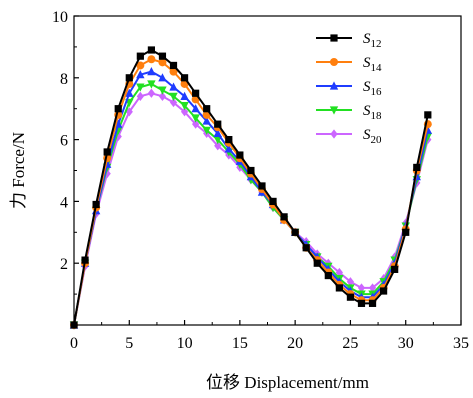 This screenshot has height=398, width=473. Describe the element at coordinates (295, 343) in the screenshot. I see `x-tick-label: 20` at that location.